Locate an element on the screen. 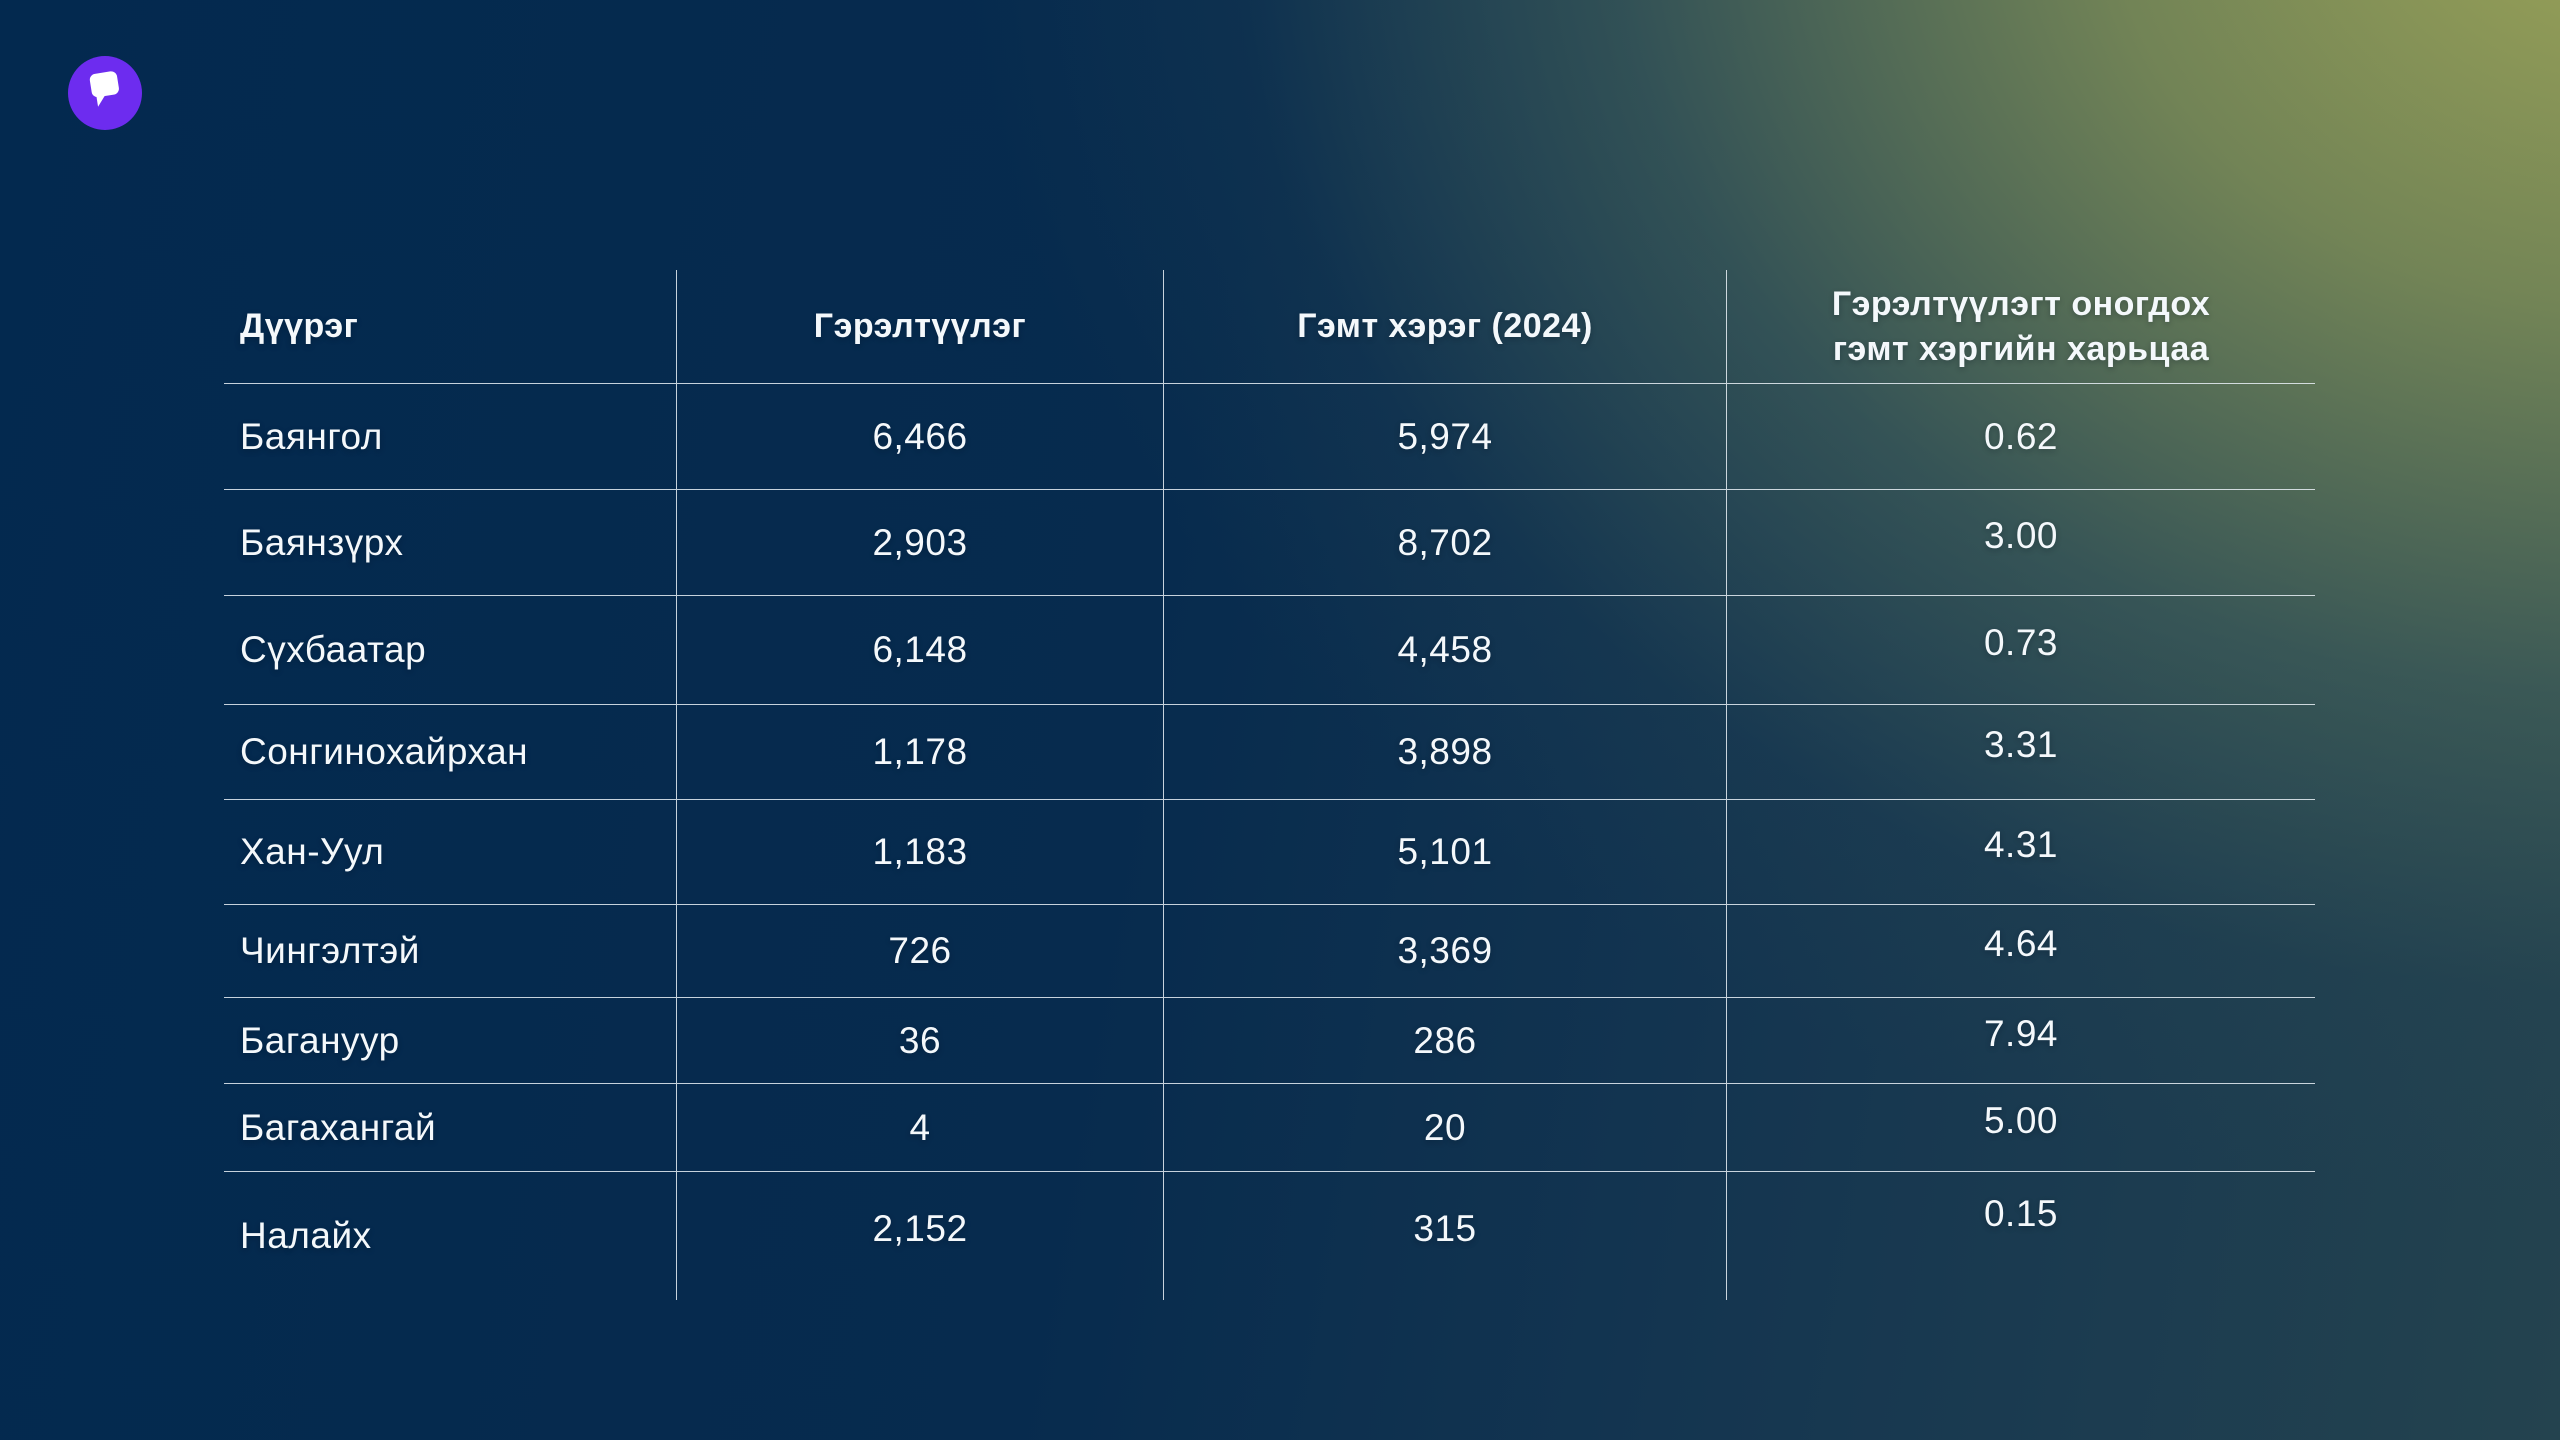 Image resolution: width=2560 pixels, height=1440 pixels. cell-crime-count: 8,702 is located at coordinates (1444, 543).